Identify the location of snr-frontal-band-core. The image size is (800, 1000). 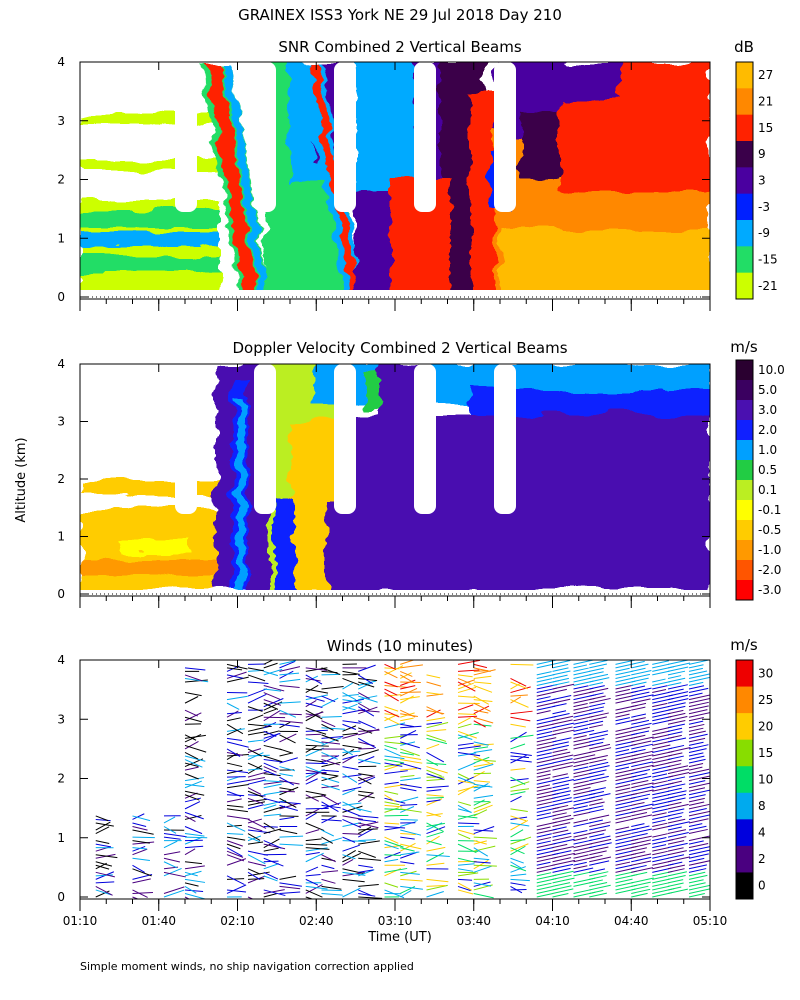
(232, 178).